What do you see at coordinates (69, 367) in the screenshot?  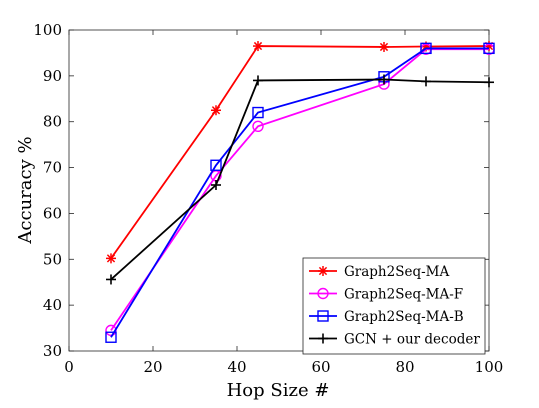 I see `x-tick-label: 0` at bounding box center [69, 367].